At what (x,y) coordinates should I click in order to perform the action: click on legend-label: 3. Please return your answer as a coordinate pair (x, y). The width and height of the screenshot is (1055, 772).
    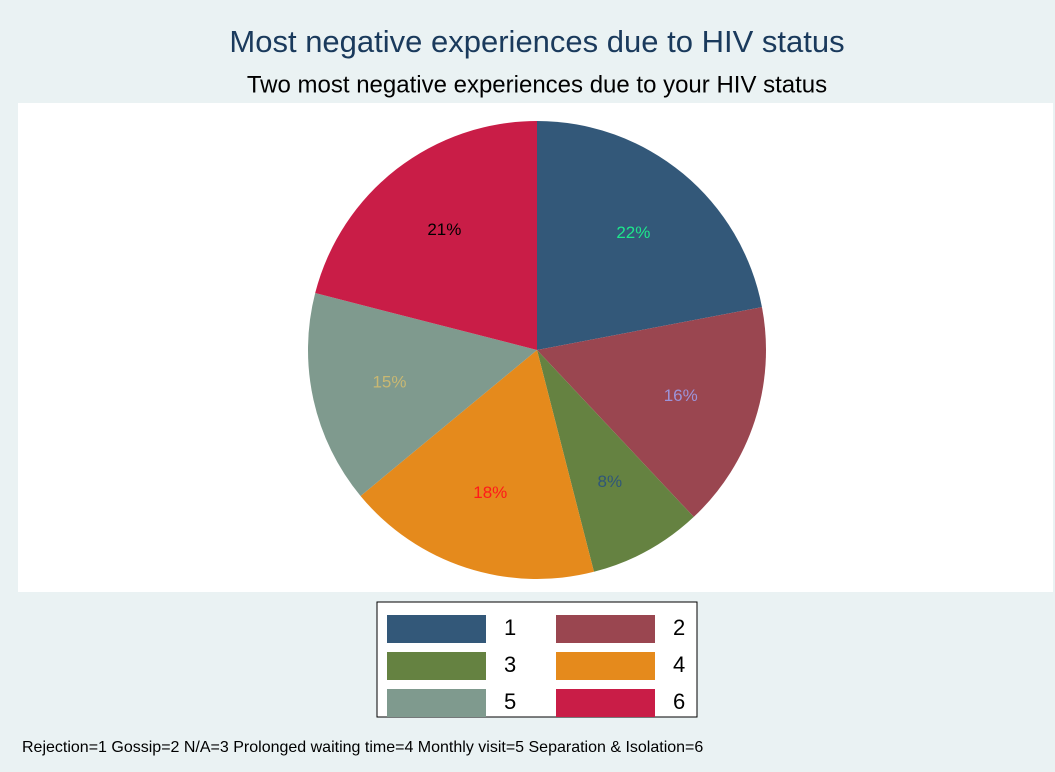
    Looking at the image, I should click on (510, 664).